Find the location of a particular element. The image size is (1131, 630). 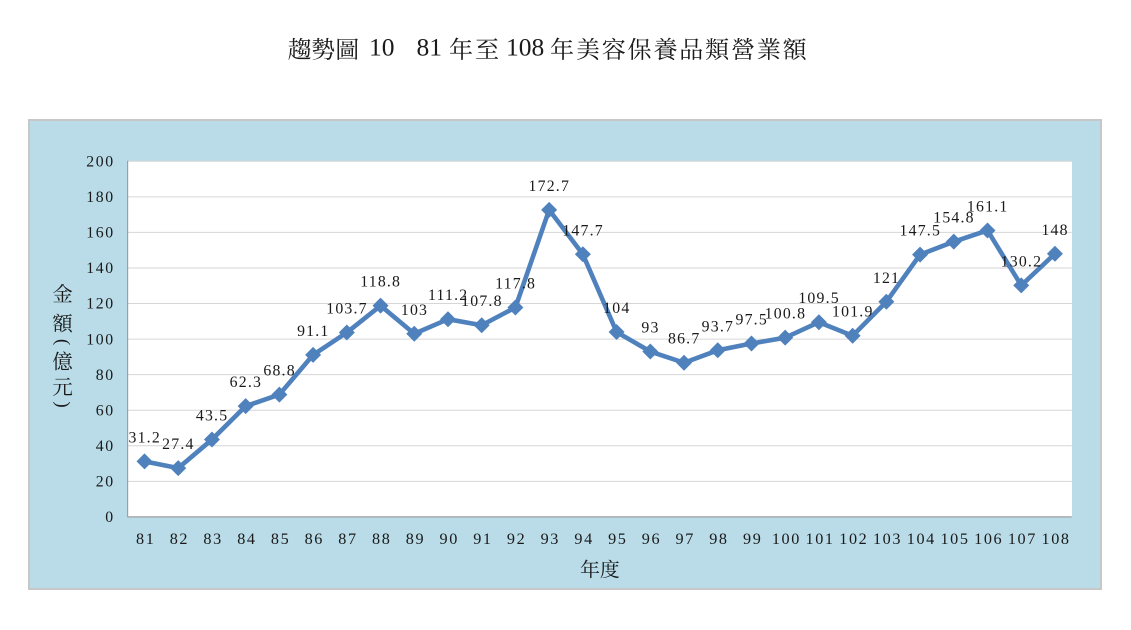

svg-text: 130.2 is located at coordinates (1022, 261).